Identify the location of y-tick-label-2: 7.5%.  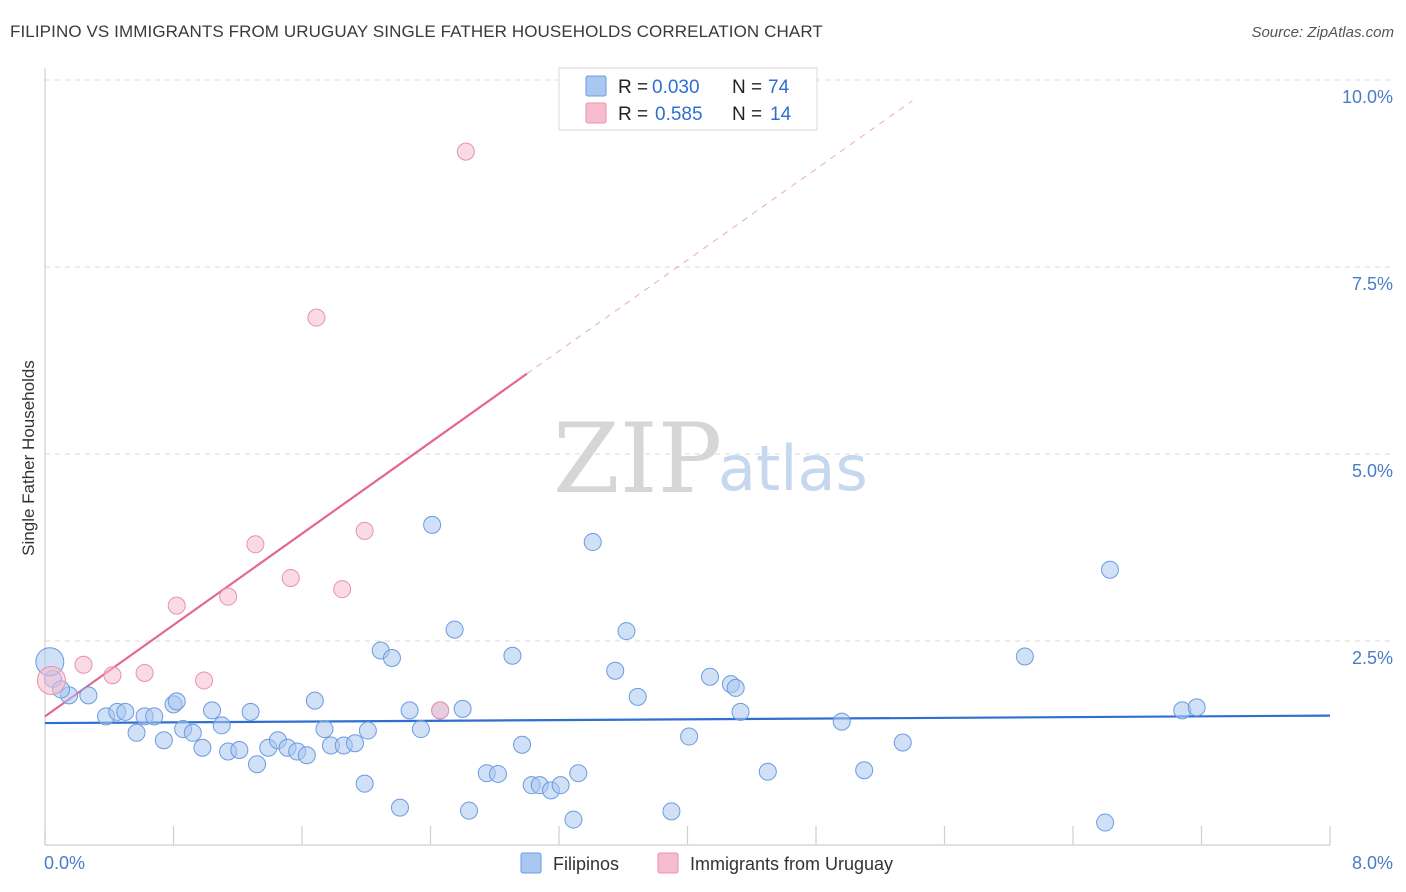
(1372, 284).